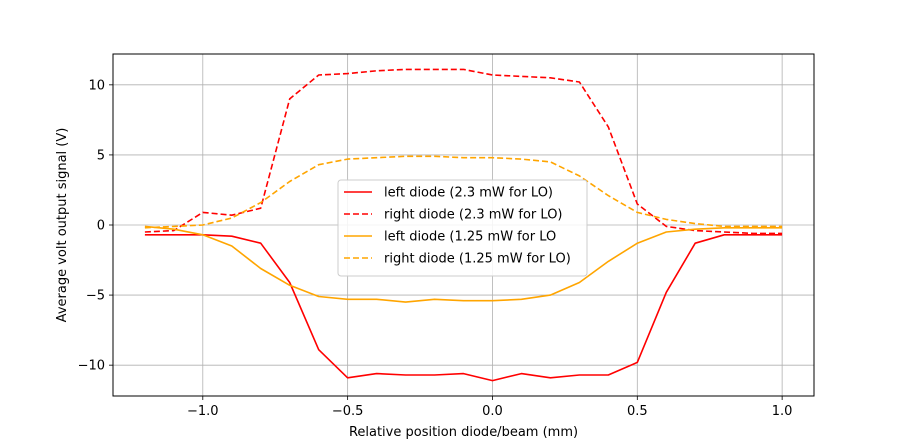 This screenshot has height=445, width=905. I want to click on y-axis-label: Average volt output signal (V), so click(62, 225).